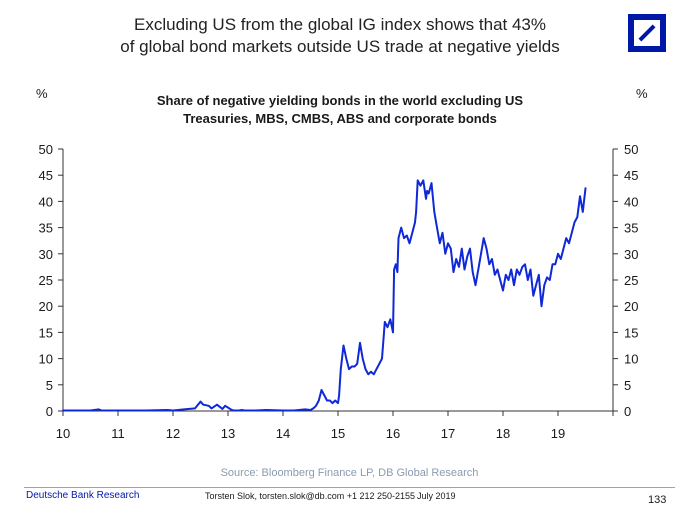 The height and width of the screenshot is (520, 699). Describe the element at coordinates (42, 93) in the screenshot. I see `y-axis-unit-left: %` at that location.